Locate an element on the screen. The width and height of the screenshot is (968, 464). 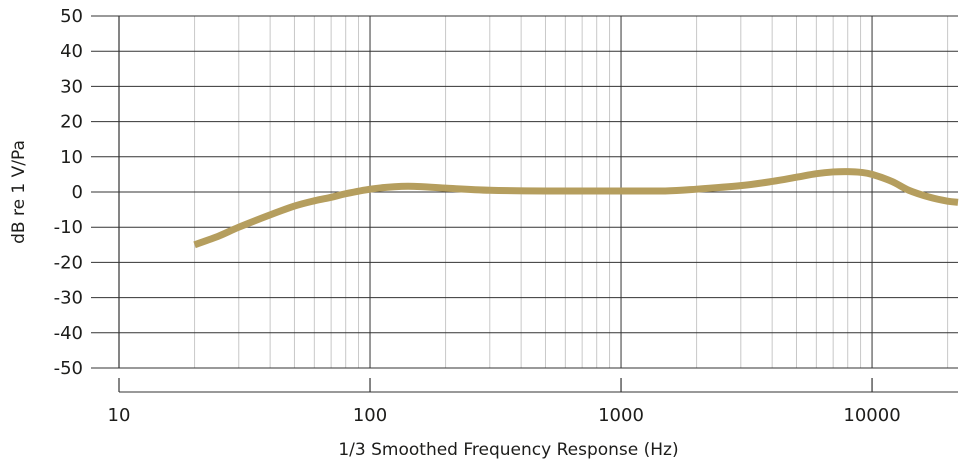
y-tick-label: 50 is located at coordinates (71, 16).